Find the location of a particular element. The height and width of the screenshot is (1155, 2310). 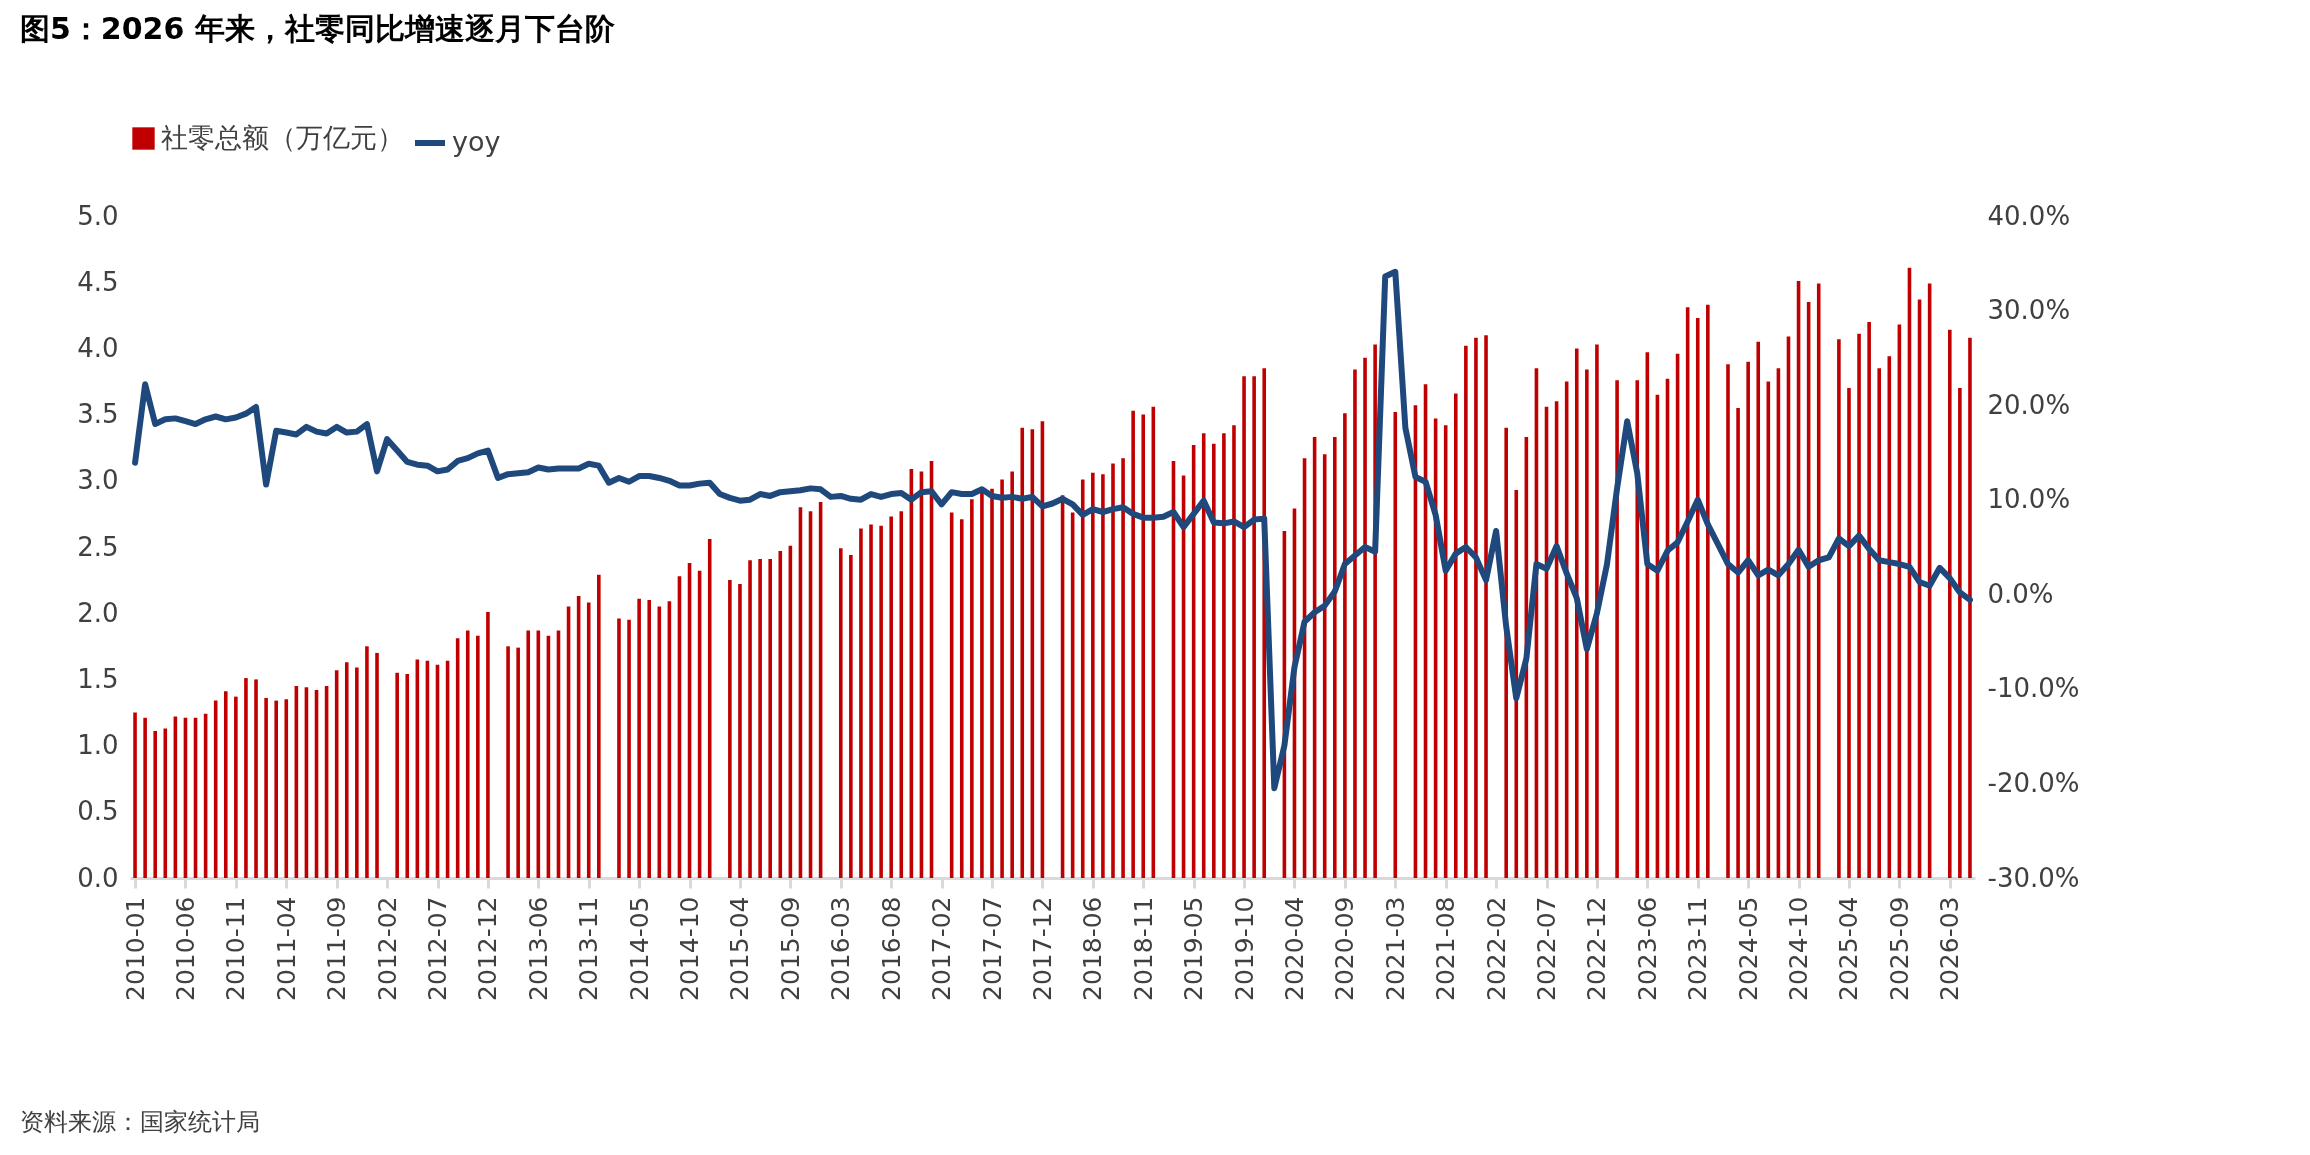

x-tick-label: 2025-04 is located at coordinates (1849, 948).